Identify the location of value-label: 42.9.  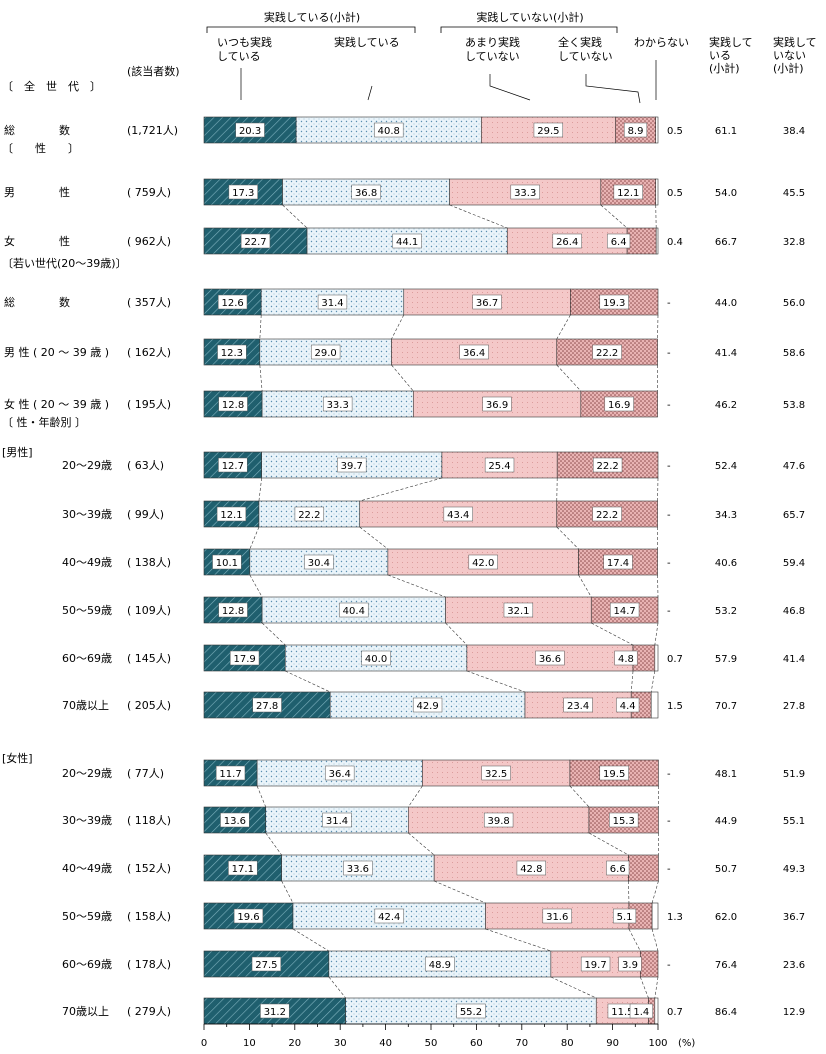
(427, 706).